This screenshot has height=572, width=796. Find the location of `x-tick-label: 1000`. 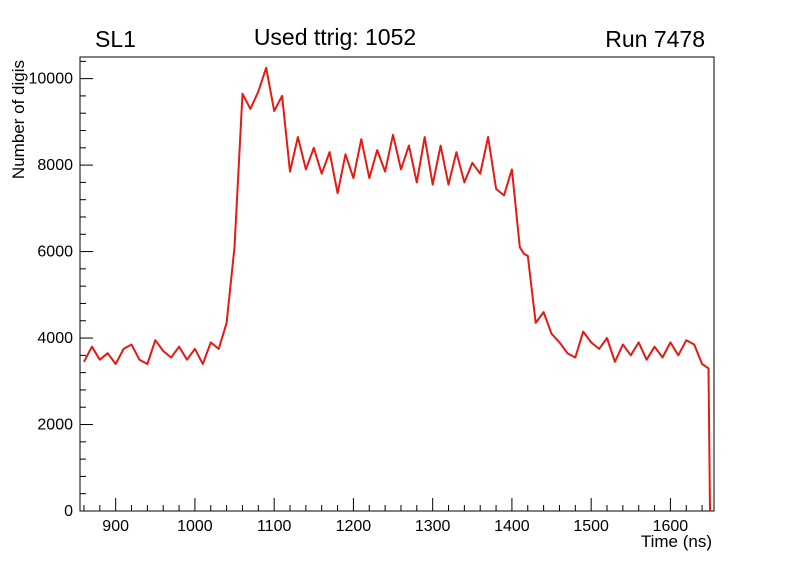

x-tick-label: 1000 is located at coordinates (195, 526).